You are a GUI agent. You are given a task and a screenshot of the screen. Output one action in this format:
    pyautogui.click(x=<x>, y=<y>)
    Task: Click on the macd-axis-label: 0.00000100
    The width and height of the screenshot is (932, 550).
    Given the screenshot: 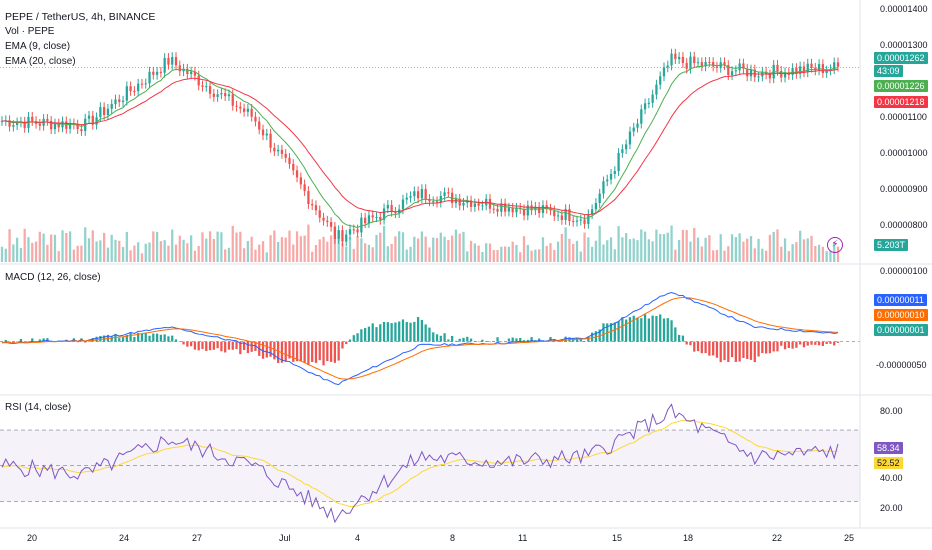 What is the action you would take?
    pyautogui.click(x=904, y=271)
    